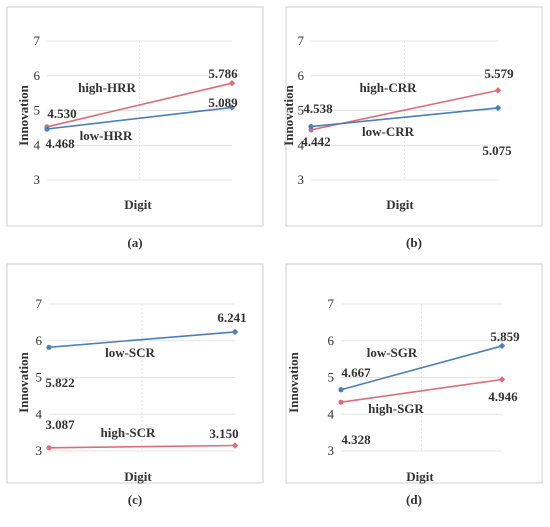 The image size is (550, 527). What do you see at coordinates (60, 143) in the screenshot?
I see `data-label: 4.468` at bounding box center [60, 143].